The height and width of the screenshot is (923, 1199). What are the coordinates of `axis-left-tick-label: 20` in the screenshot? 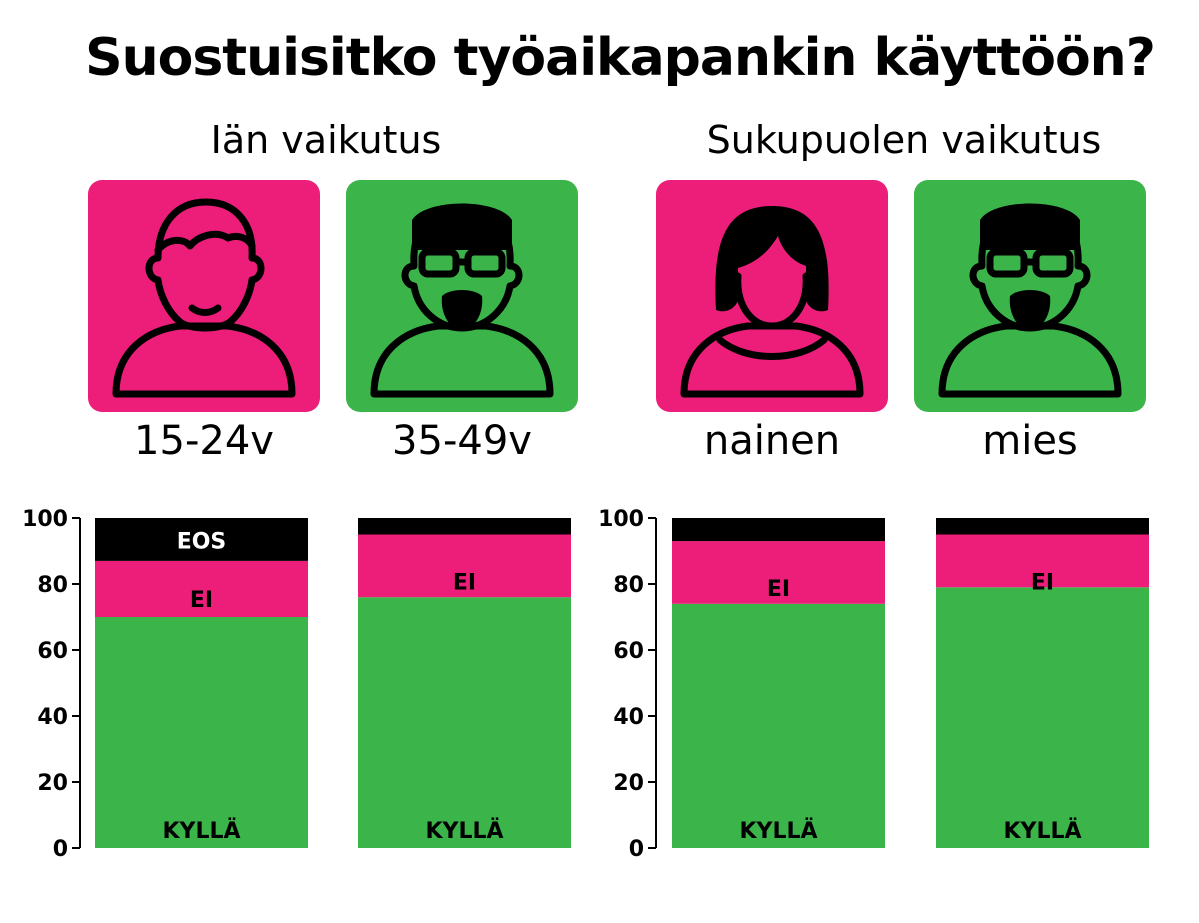 It's located at (52, 783).